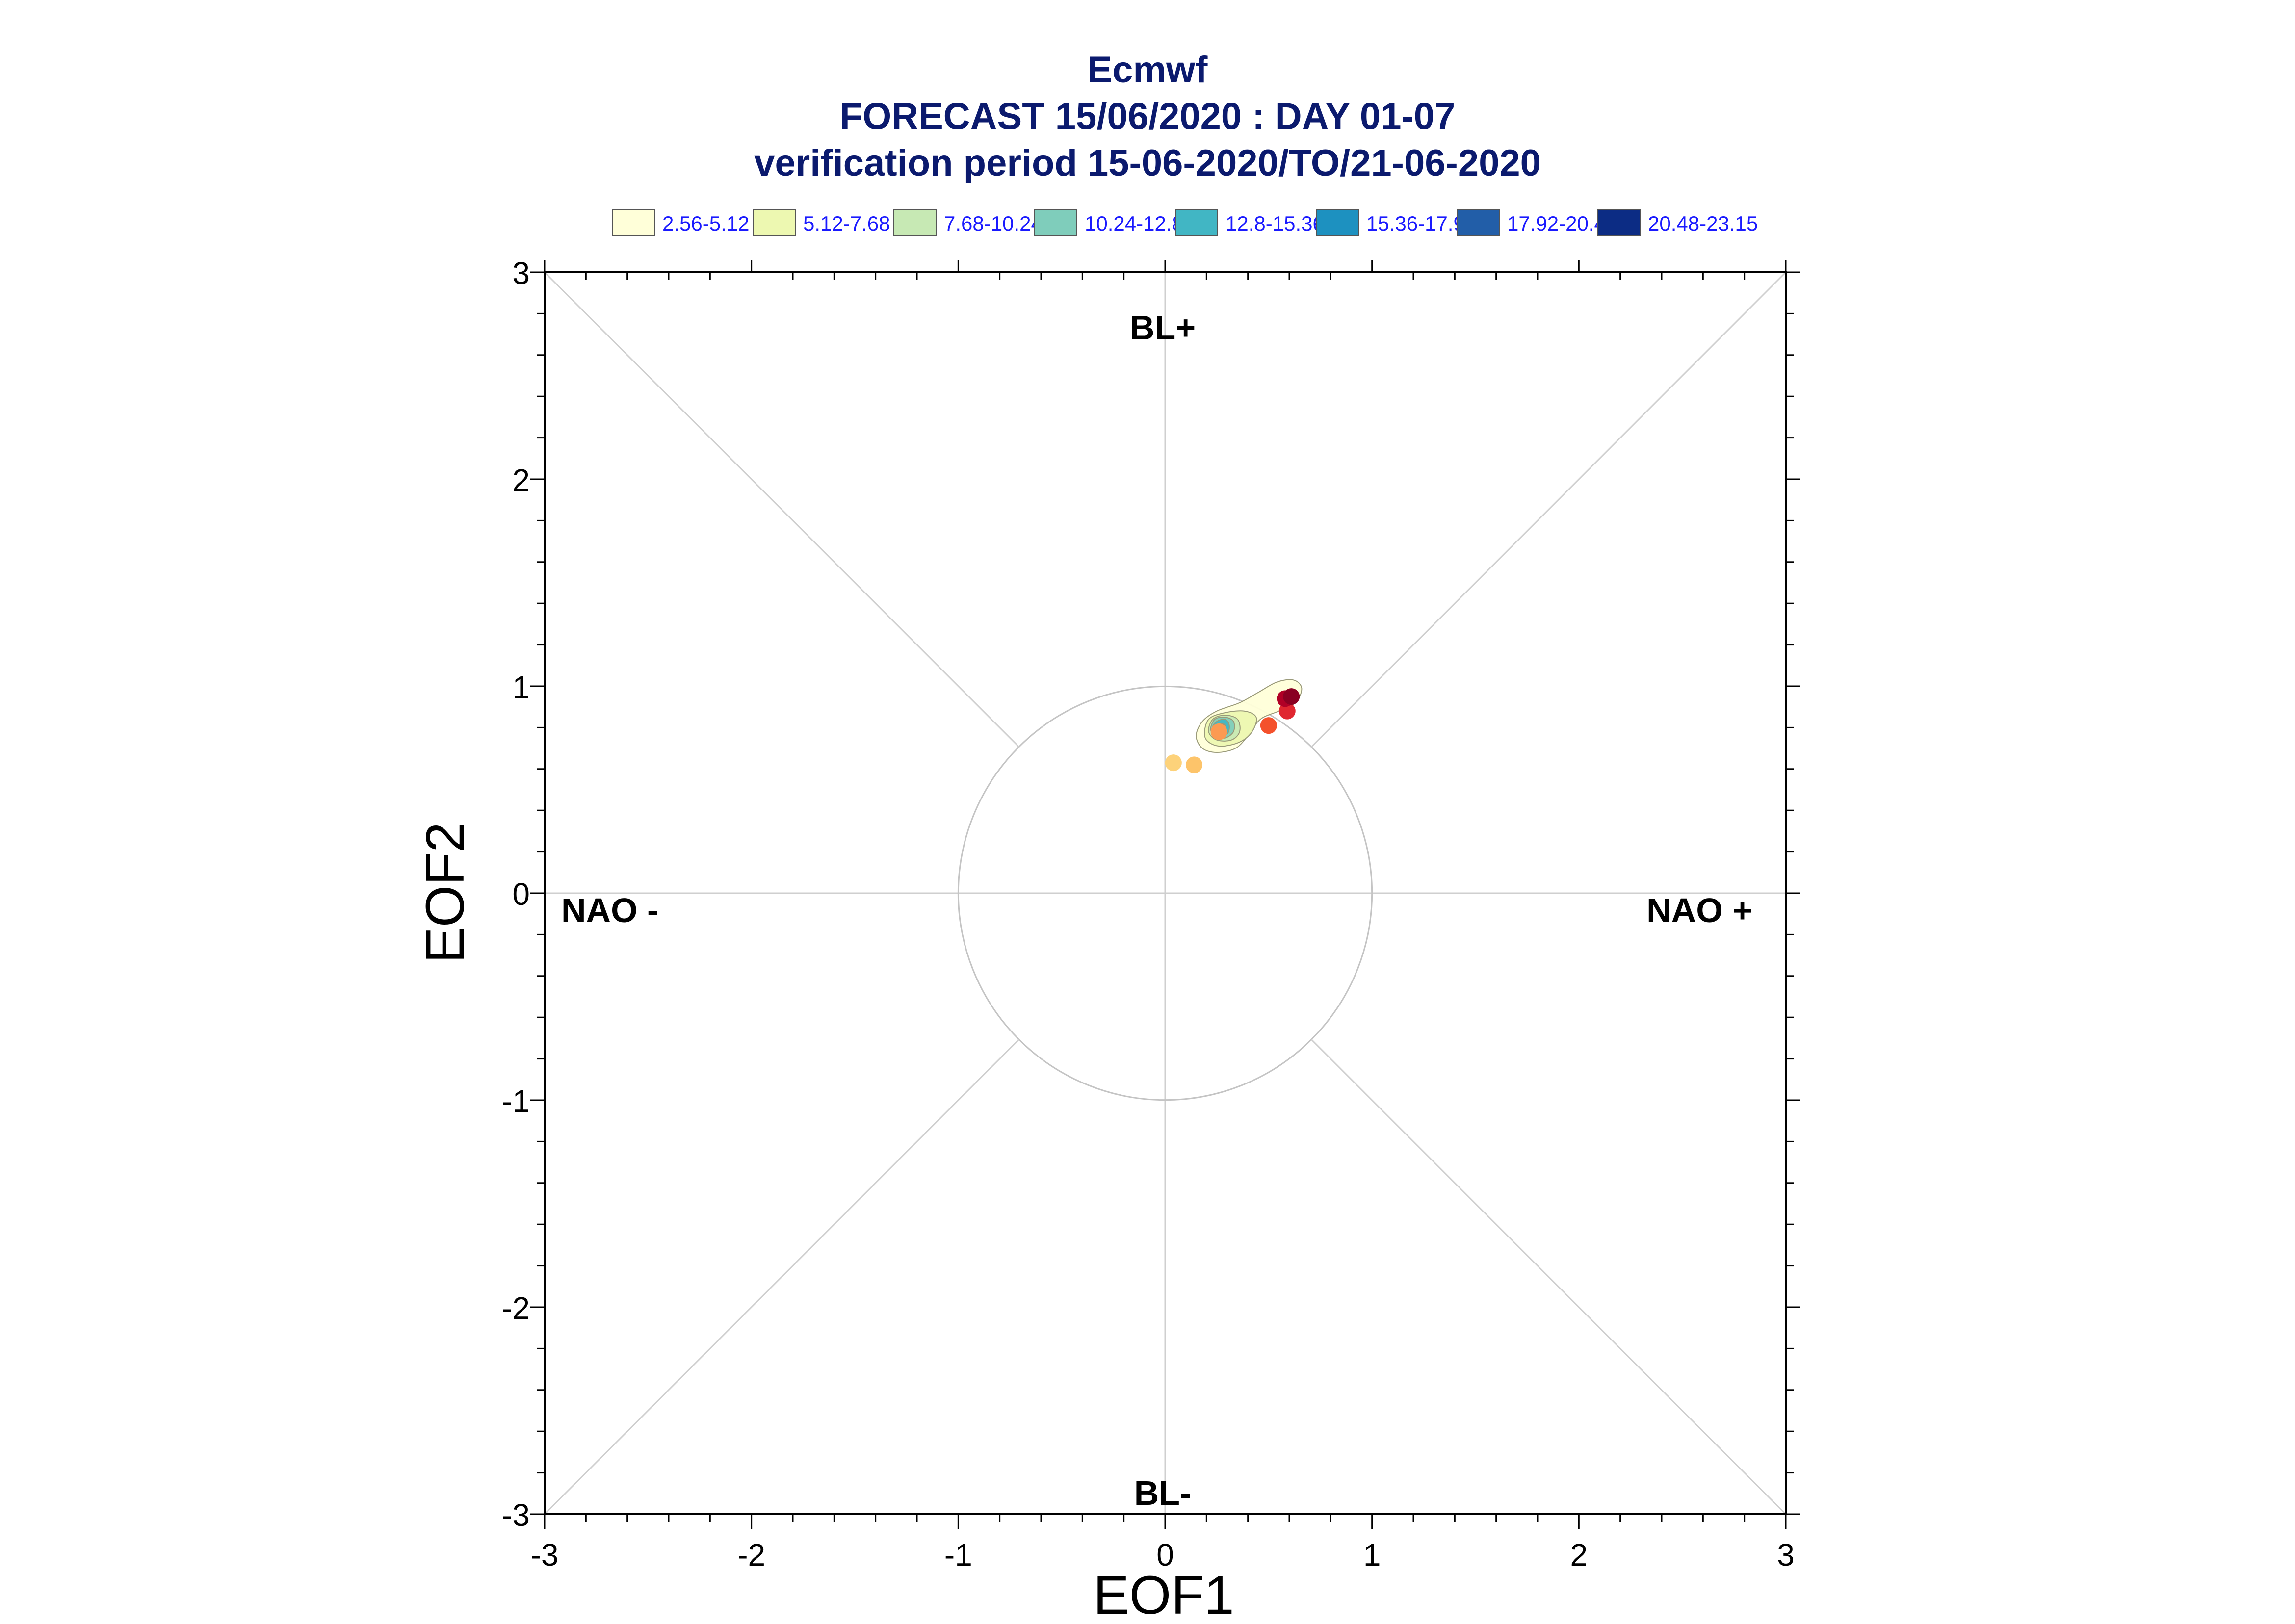 Image resolution: width=2295 pixels, height=1624 pixels. Describe the element at coordinates (1134, 223) in the screenshot. I see `legend-label-3: 10.24-12.8` at that location.